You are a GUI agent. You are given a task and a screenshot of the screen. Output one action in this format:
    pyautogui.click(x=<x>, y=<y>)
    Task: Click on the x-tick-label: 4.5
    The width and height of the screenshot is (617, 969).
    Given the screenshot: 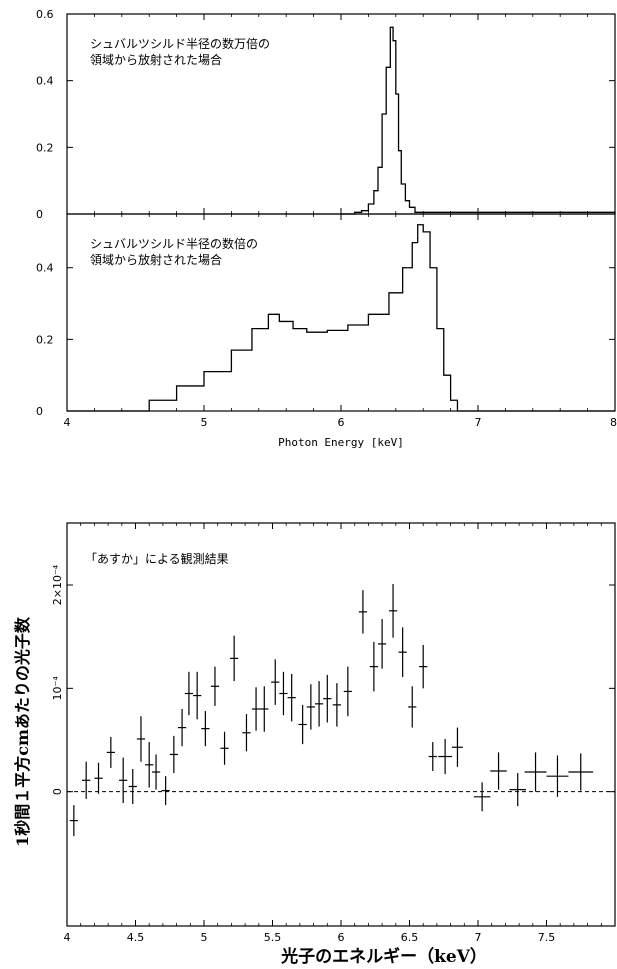 What is the action you would take?
    pyautogui.click(x=136, y=937)
    